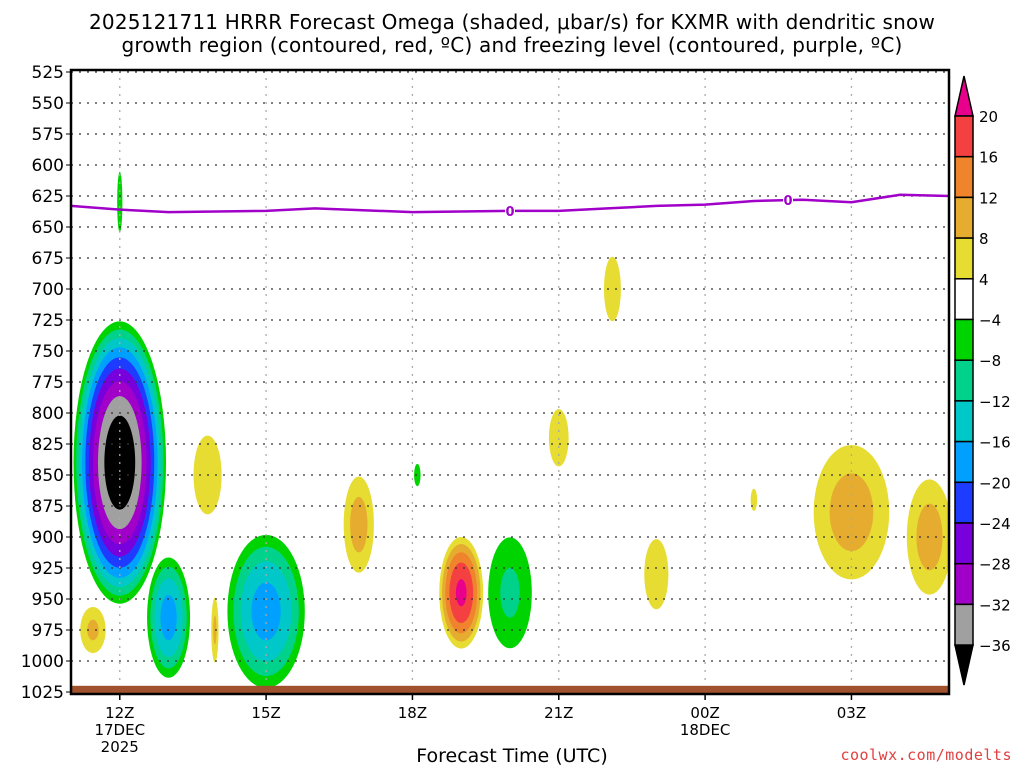 The image size is (1024, 768). Describe the element at coordinates (48, 290) in the screenshot. I see `y-tick-label: 700` at that location.